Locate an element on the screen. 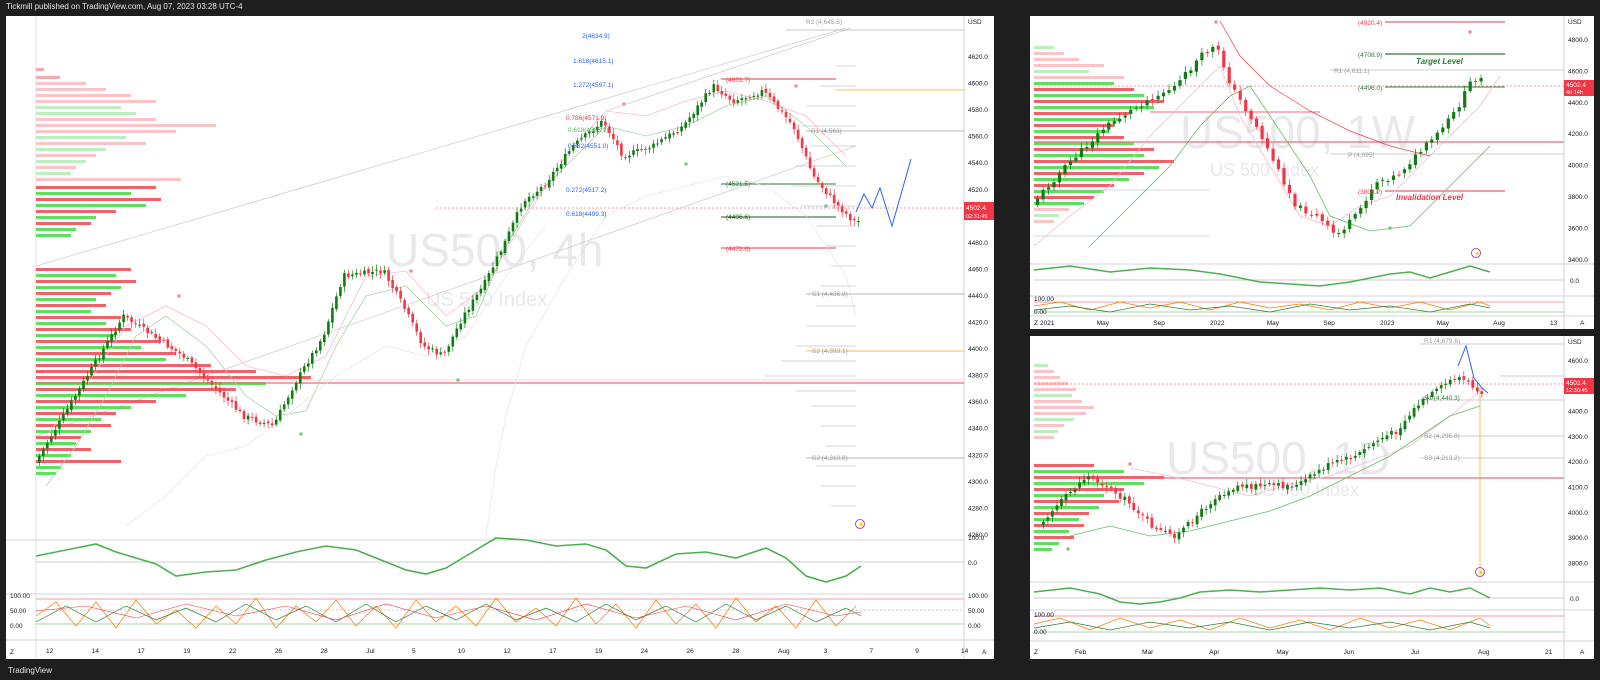  time-tick: 13 is located at coordinates (1554, 323).